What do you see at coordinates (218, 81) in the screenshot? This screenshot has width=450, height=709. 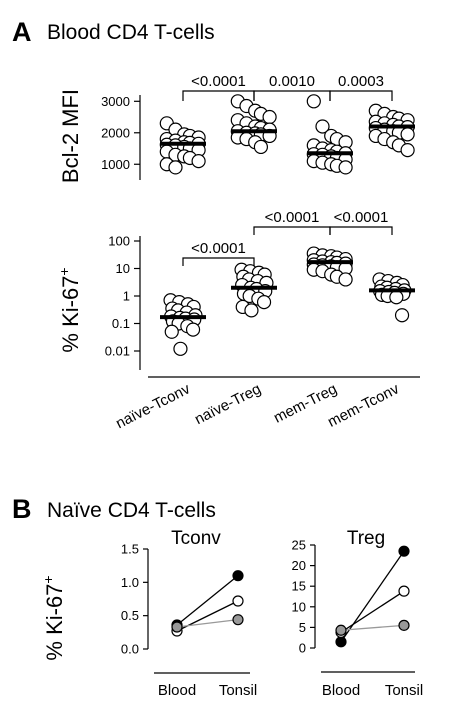 I see `bcl2-p-value: <0.0001` at bounding box center [218, 81].